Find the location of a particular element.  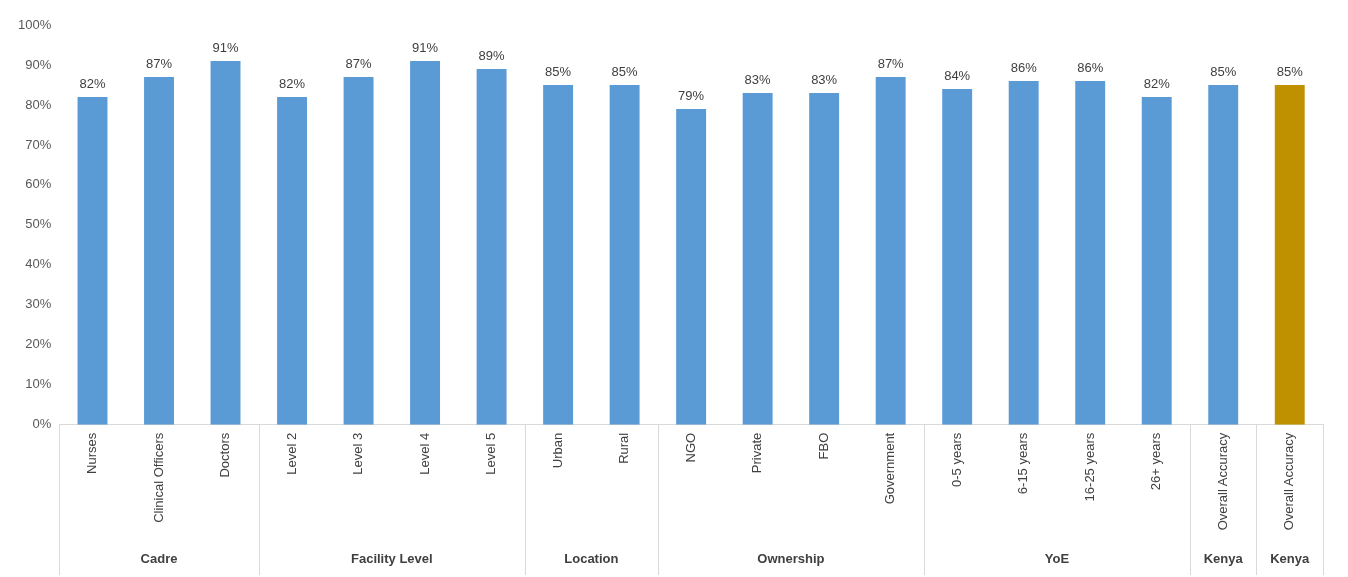

x-tick-label: Level 5 is located at coordinates (491, 453).